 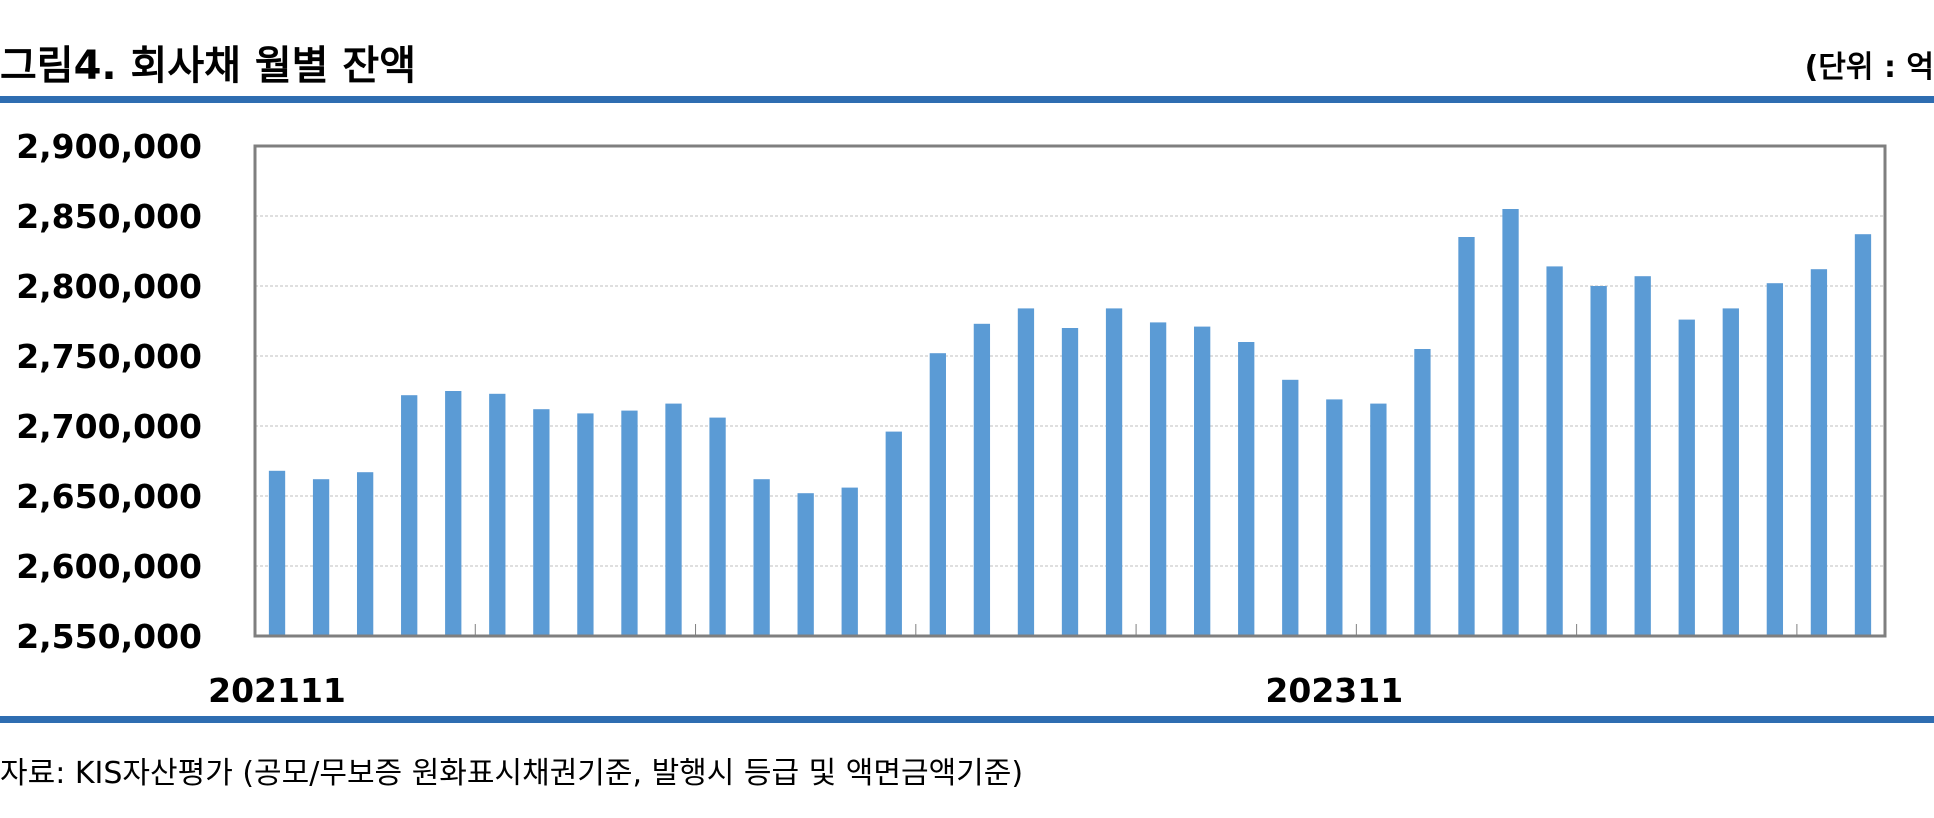 I want to click on x-tick-label: 202311, so click(x=1334, y=690).